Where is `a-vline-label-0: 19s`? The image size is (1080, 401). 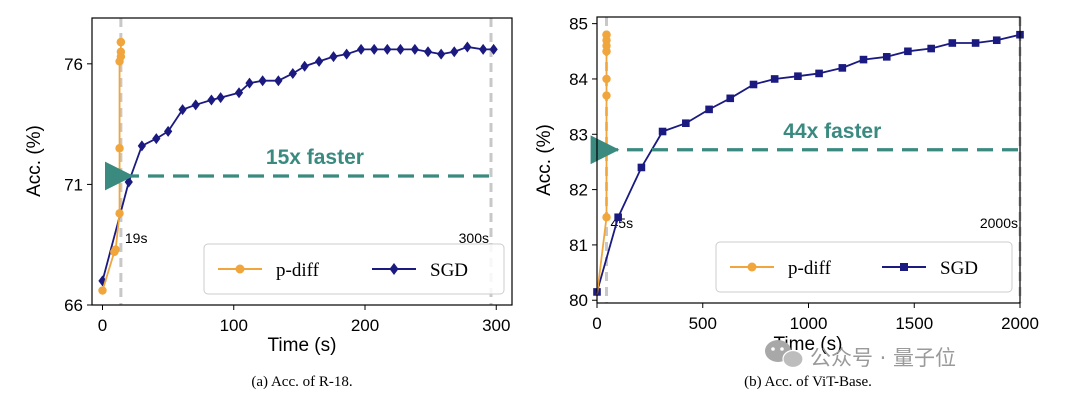
a-vline-label-0: 19s is located at coordinates (136, 238).